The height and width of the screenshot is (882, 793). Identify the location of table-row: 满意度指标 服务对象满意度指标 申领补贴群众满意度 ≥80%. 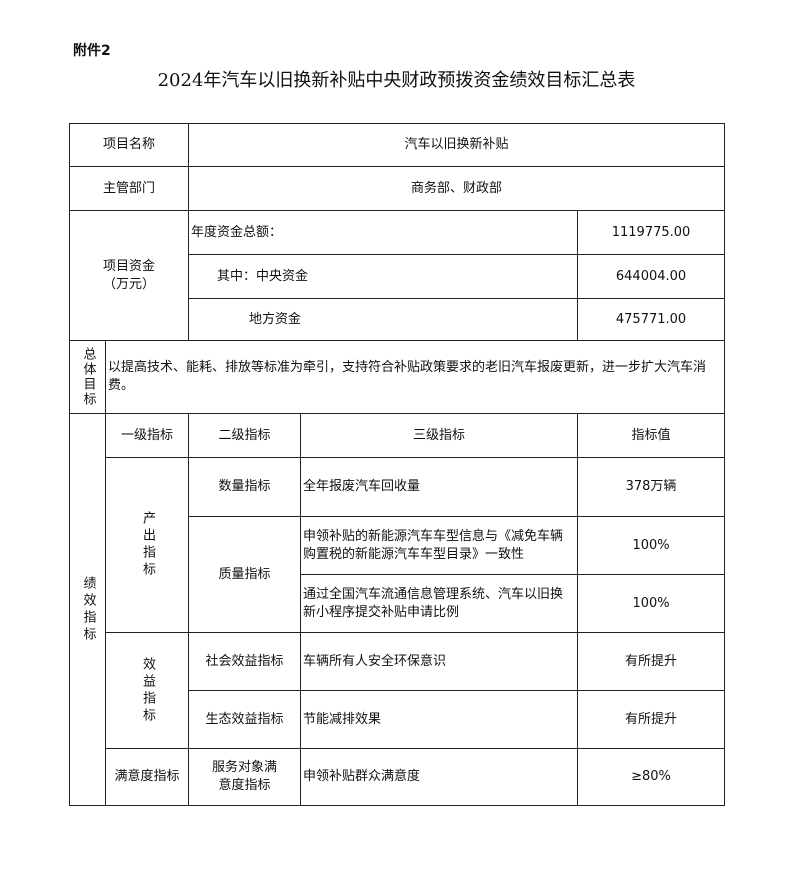
(398, 777).